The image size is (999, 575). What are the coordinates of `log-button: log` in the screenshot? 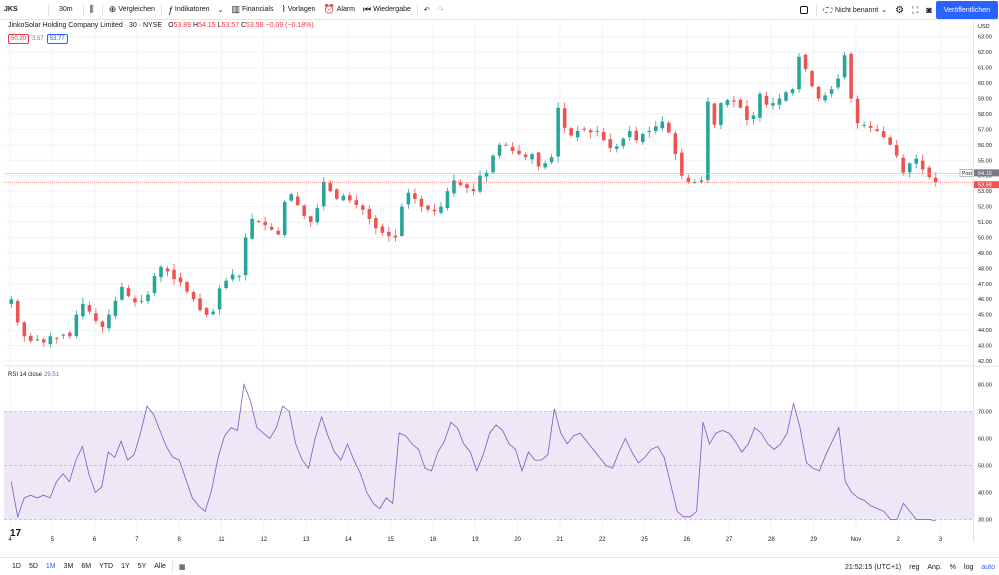 It's located at (969, 567).